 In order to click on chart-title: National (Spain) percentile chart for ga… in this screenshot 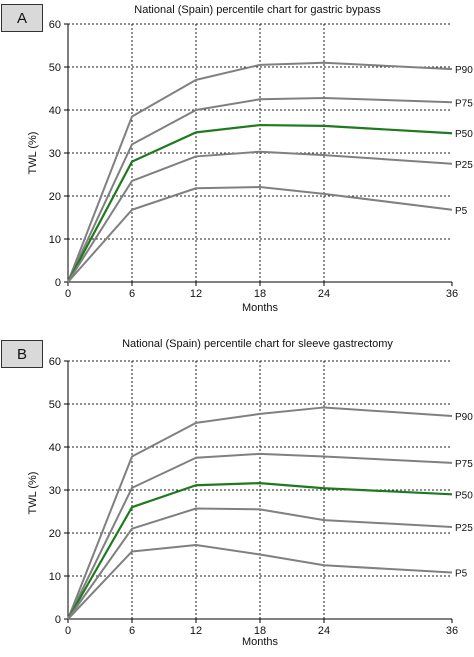, I will do `click(257, 10)`.